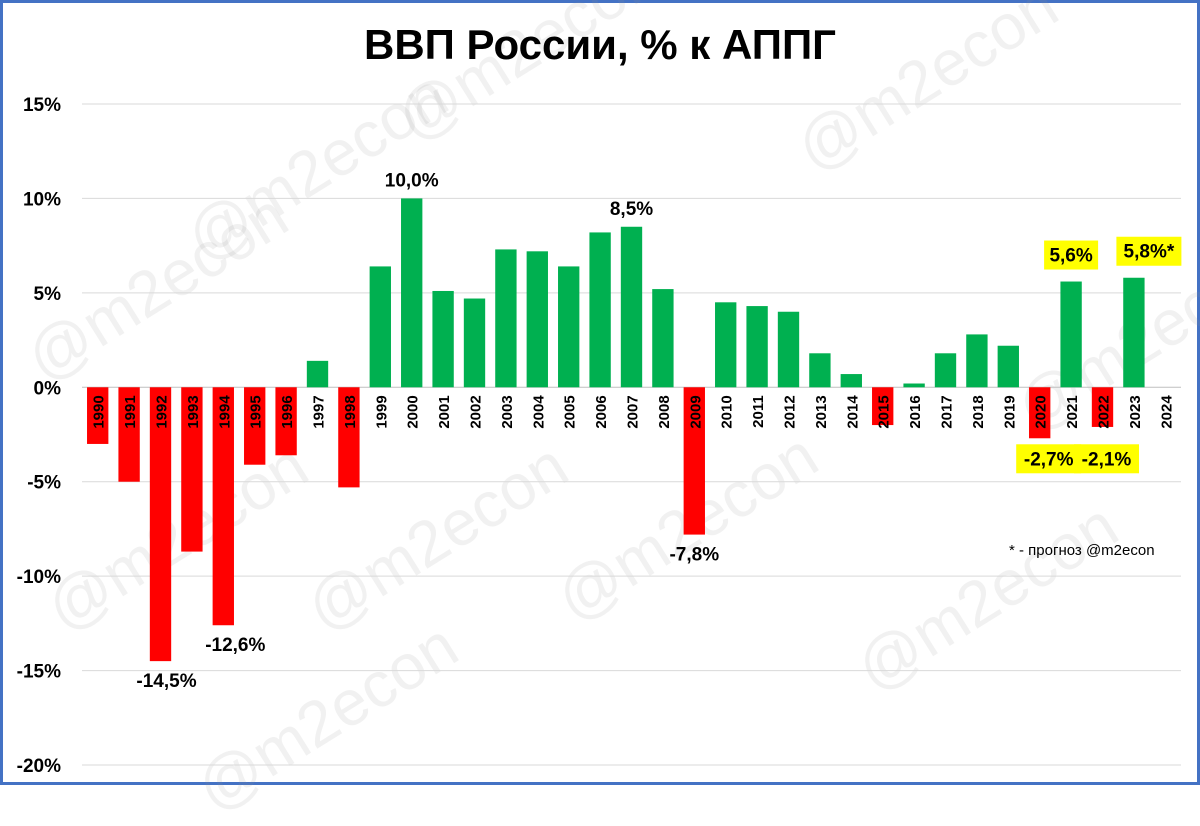 The height and width of the screenshot is (826, 1200). Describe the element at coordinates (852, 412) in the screenshot. I see `x-tick-label: 2014` at that location.